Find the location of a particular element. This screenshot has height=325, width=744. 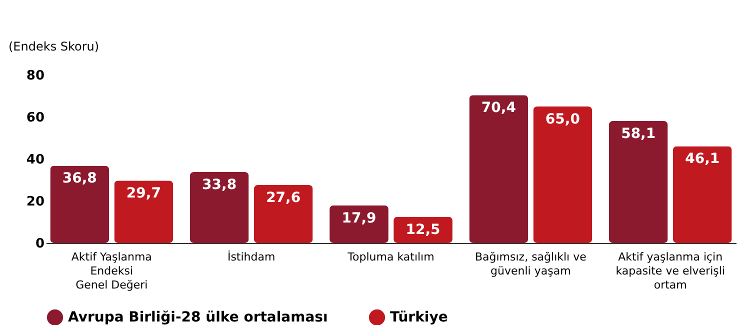

data-label: 46,1 is located at coordinates (702, 159).